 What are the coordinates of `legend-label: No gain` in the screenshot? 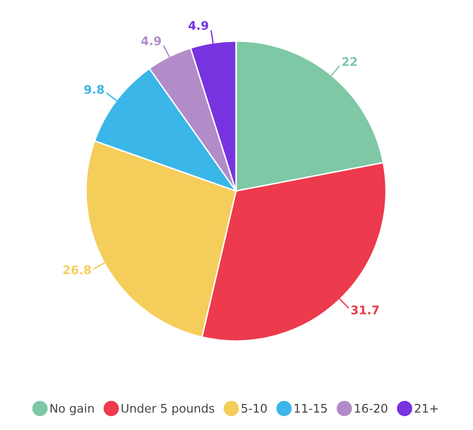 It's located at (72, 410).